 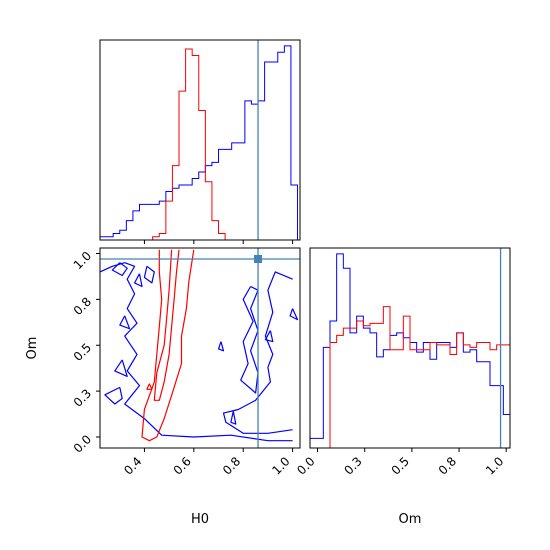 What do you see at coordinates (82, 397) in the screenshot?
I see `y-tick-label-om: 0.3` at bounding box center [82, 397].